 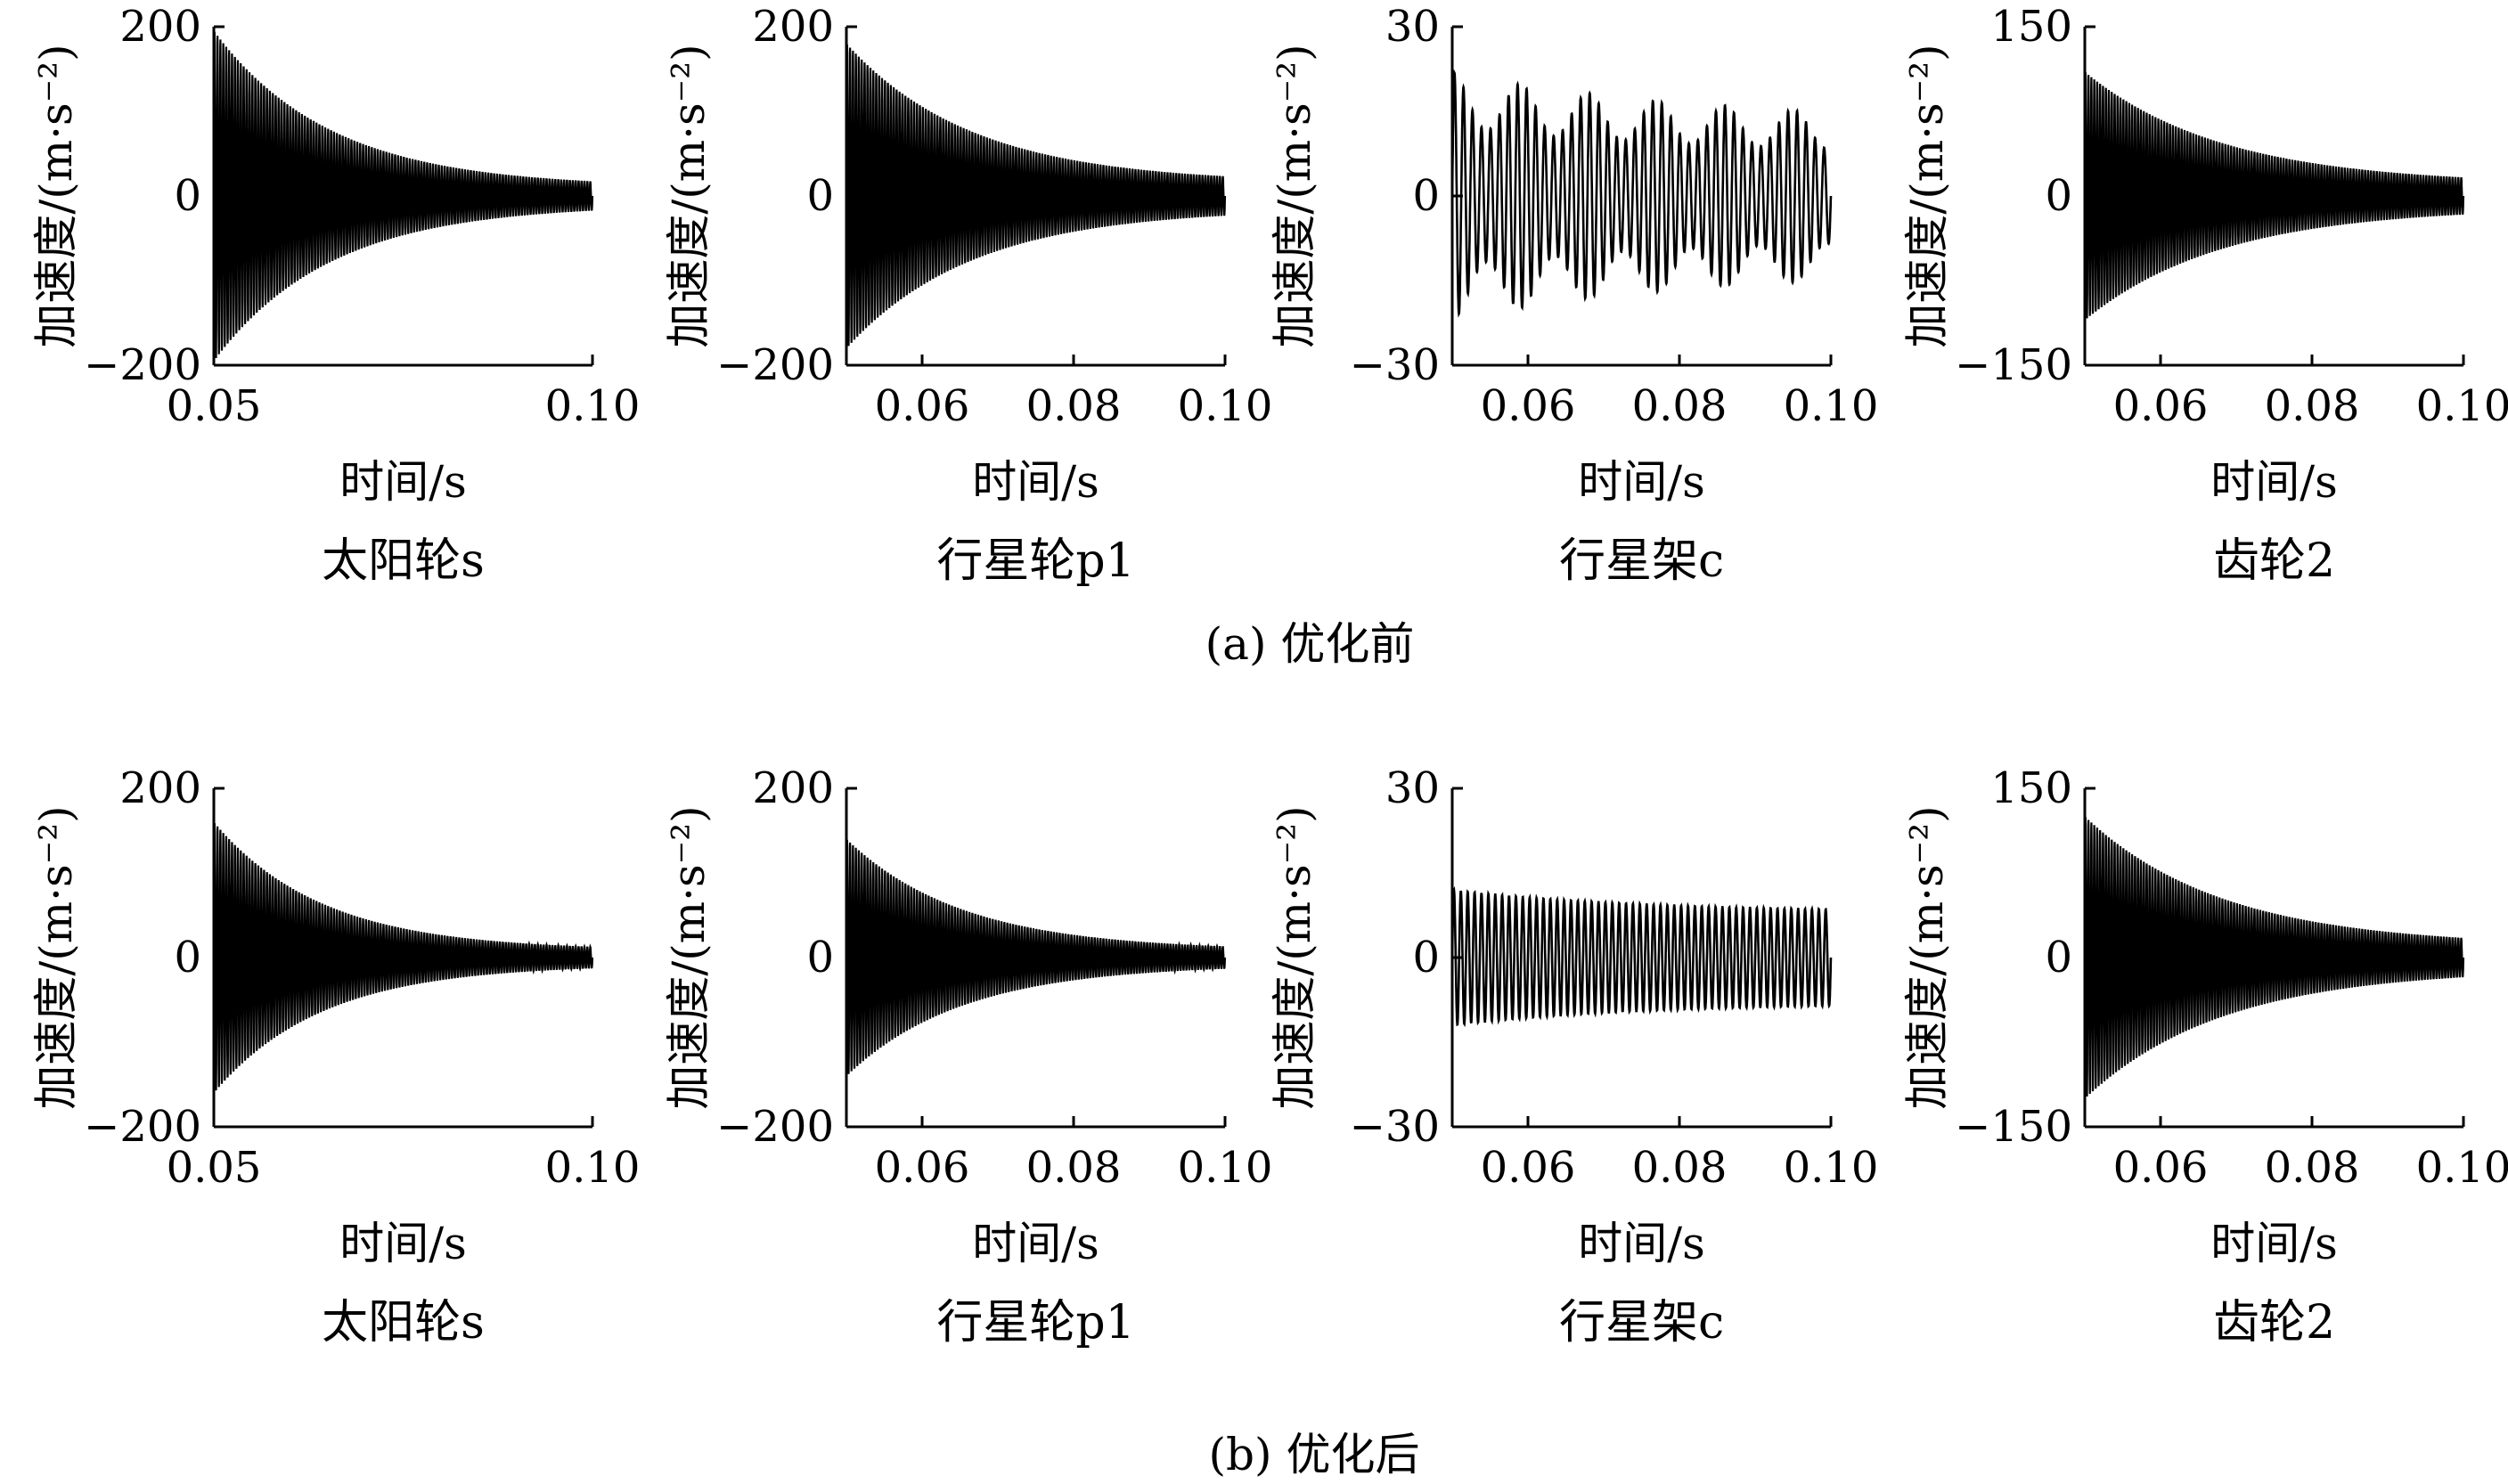 I want to click on row-a-caption: (a) 优化前, so click(x=1310, y=644).